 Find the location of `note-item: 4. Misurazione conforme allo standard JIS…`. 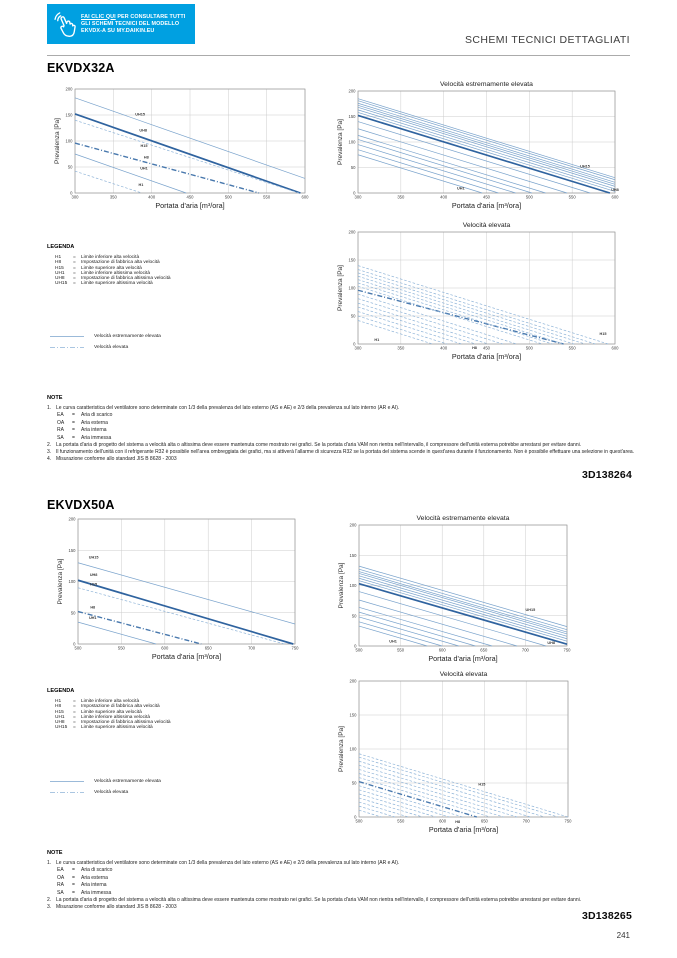

note-item: 4. Misurazione conforme allo standard JIS… is located at coordinates (112, 459).